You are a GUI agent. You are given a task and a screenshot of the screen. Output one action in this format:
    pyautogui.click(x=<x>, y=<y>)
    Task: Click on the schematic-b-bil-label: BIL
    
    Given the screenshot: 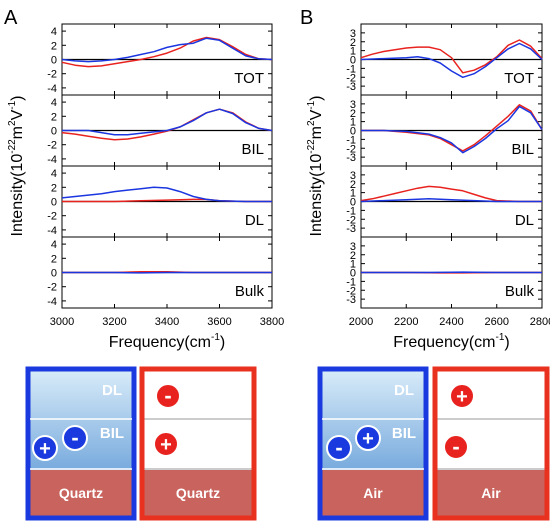 What is the action you would take?
    pyautogui.click(x=404, y=433)
    